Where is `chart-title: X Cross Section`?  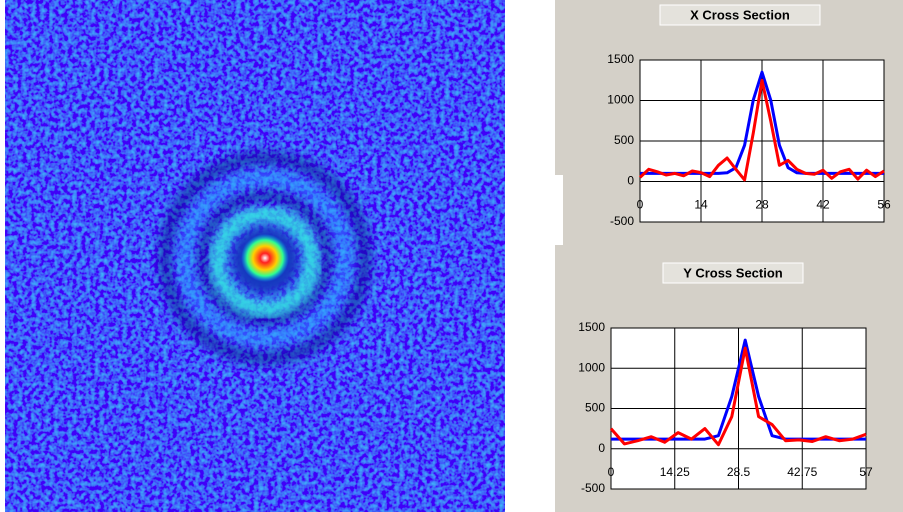
chart-title: X Cross Section is located at coordinates (740, 14).